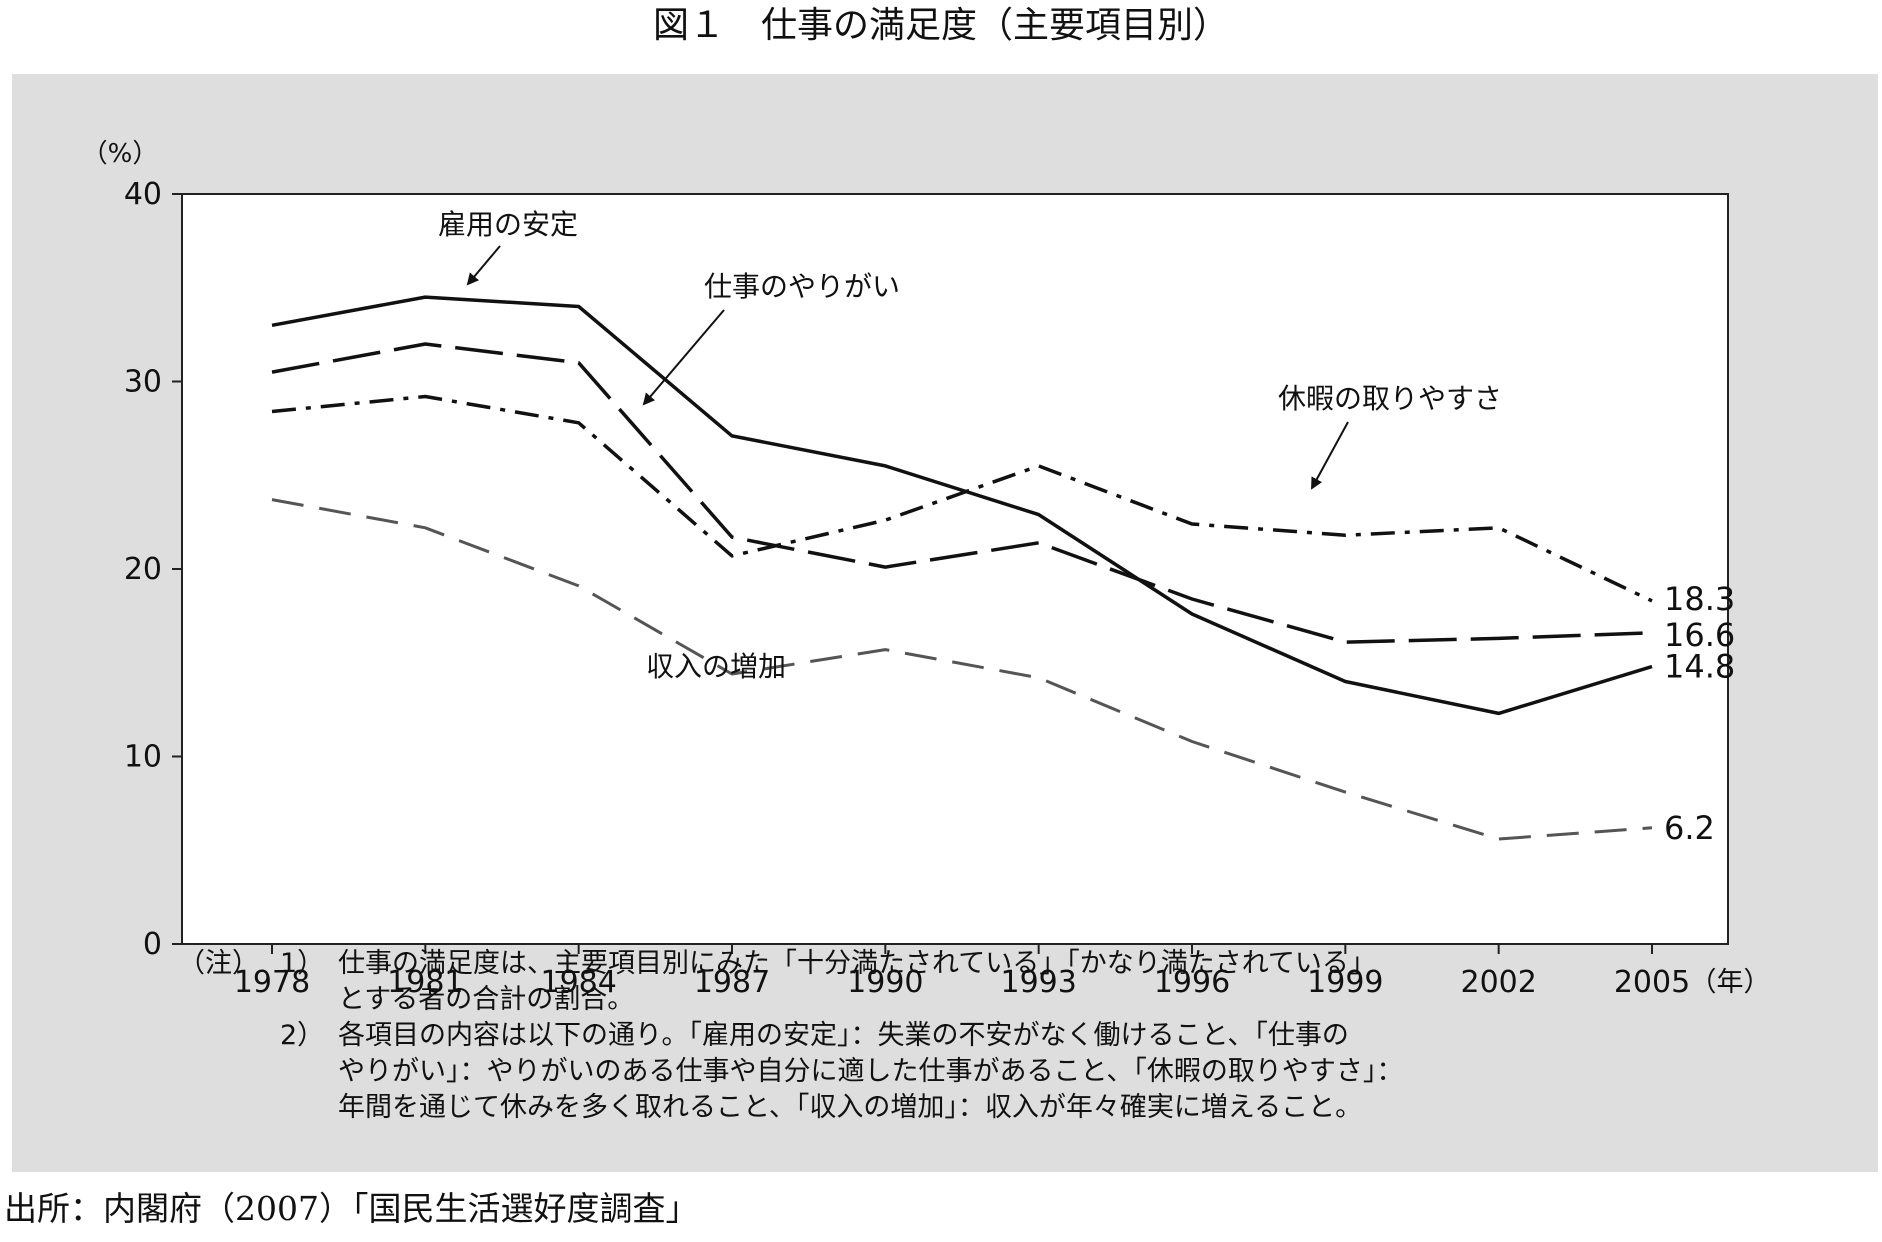 The height and width of the screenshot is (1242, 1882). I want to click on x-axis-unit: （年）, so click(1730, 982).